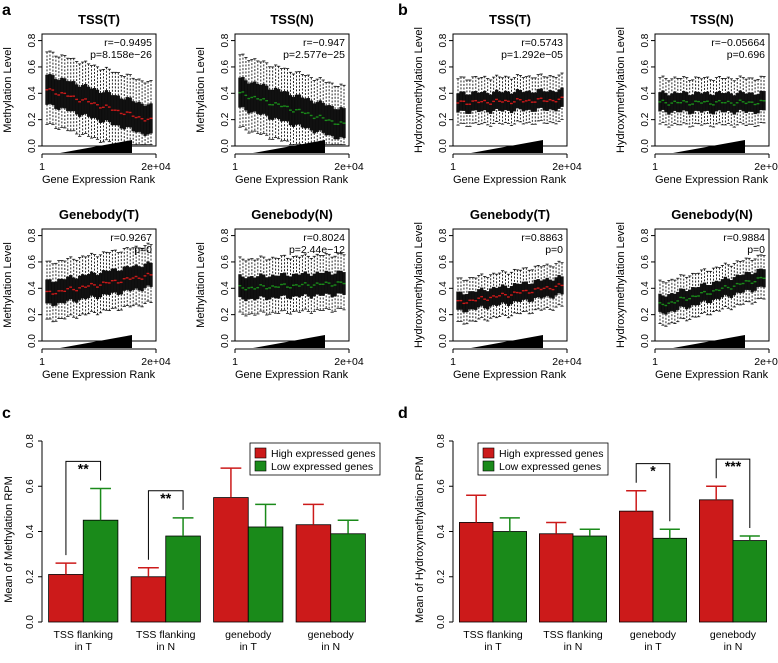 The image size is (778, 663). Describe the element at coordinates (291, 19) in the screenshot. I see `panel-title: TSS(N)` at that location.